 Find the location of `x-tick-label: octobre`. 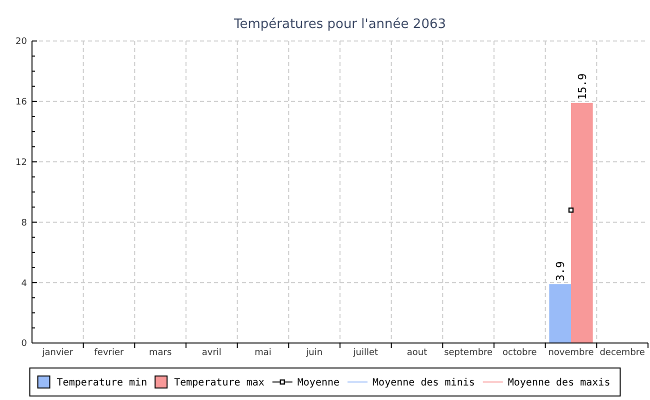

x-tick-label: octobre is located at coordinates (520, 353).